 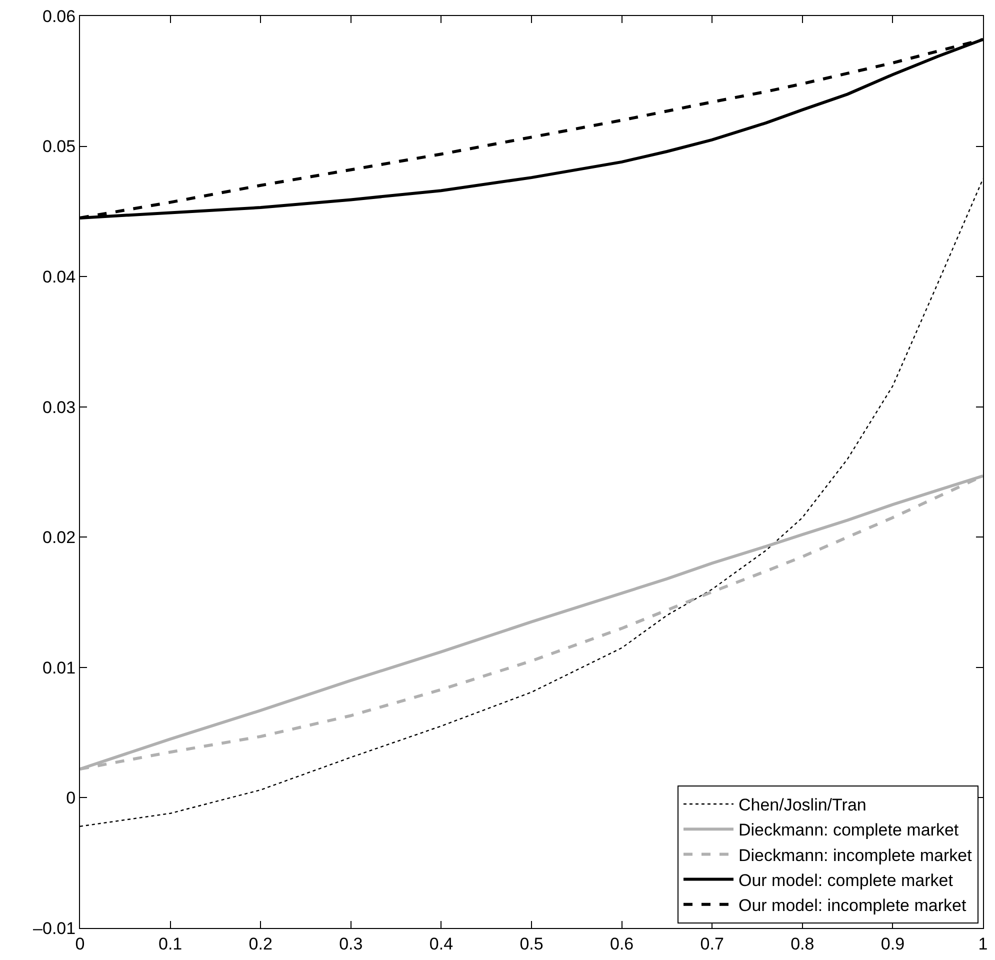 I want to click on x-tick-label: 0.9, so click(x=892, y=944).